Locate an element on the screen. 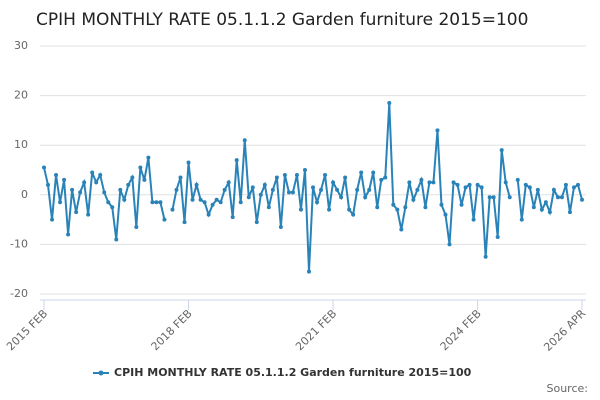 This screenshot has height=400, width=600. x-tick-label: 2018 FEB is located at coordinates (172, 330).